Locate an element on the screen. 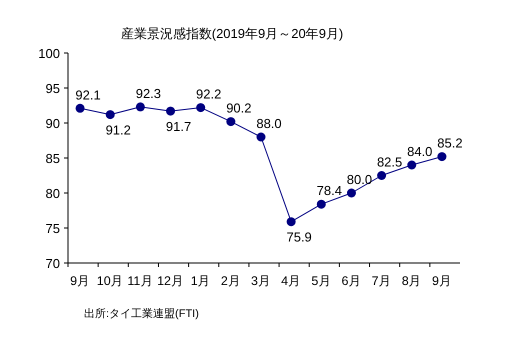 The image size is (512, 337). x-tick-label: 3月 is located at coordinates (261, 281).